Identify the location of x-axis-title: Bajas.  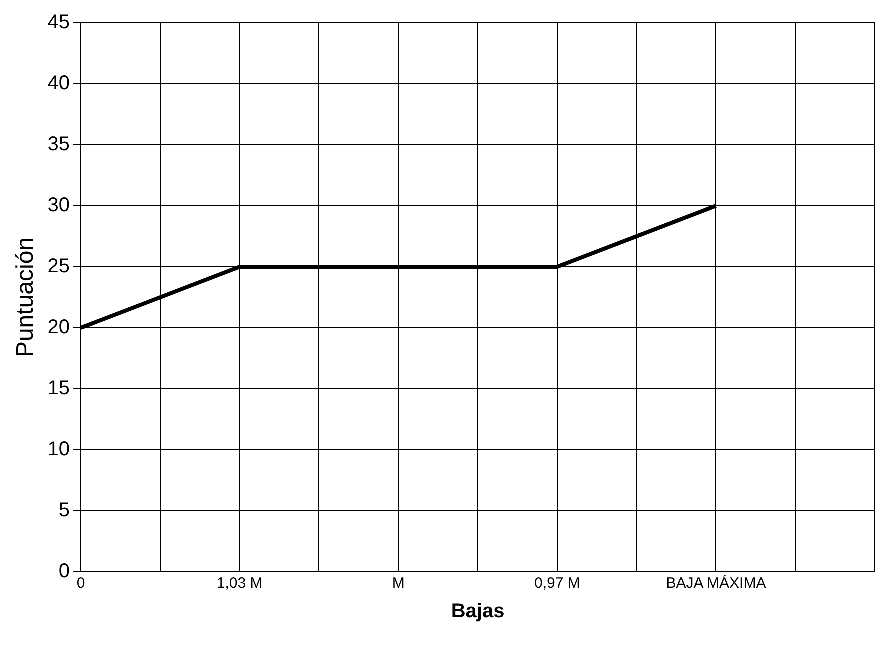
(478, 611).